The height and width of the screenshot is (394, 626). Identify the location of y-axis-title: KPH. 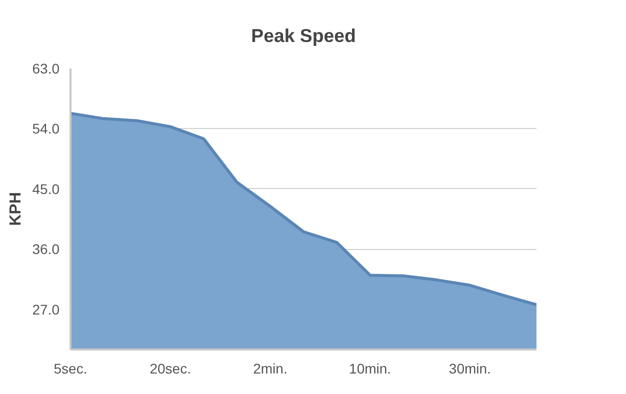
(15, 209).